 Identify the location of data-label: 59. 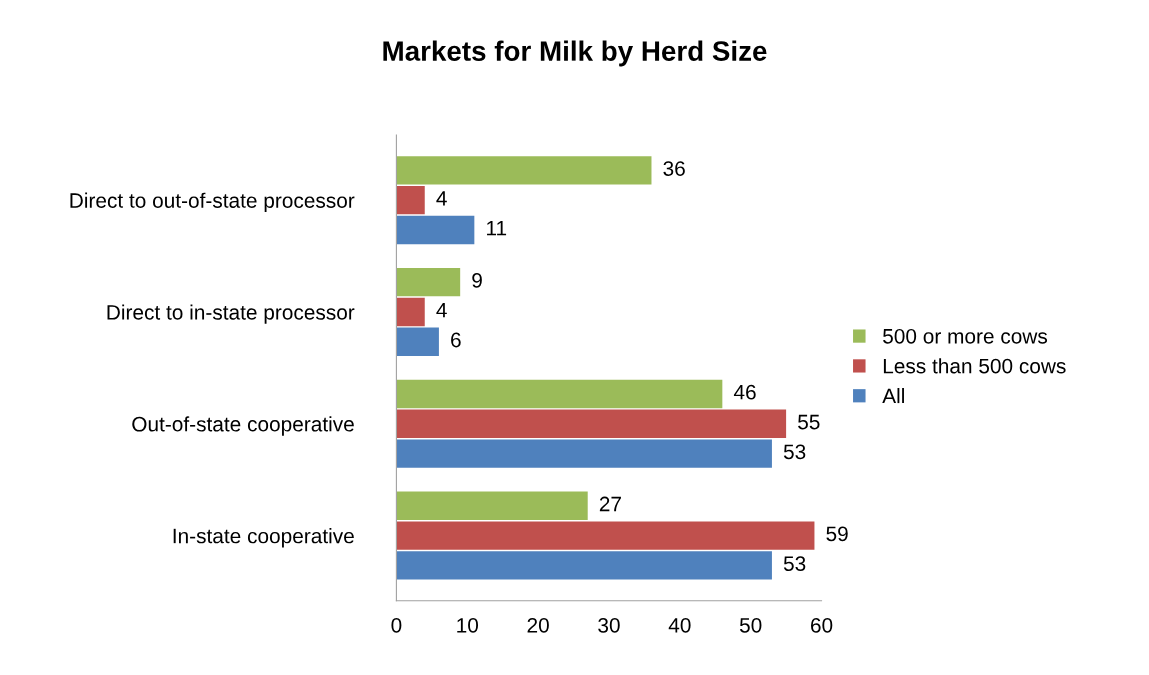
(837, 534).